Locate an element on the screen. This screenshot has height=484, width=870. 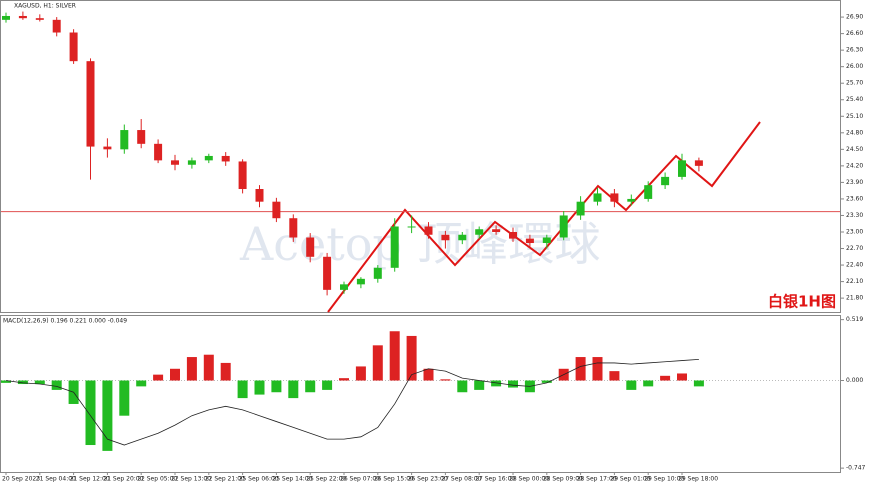
x-tick-label: 28 Sep 17:00 is located at coordinates (597, 479).